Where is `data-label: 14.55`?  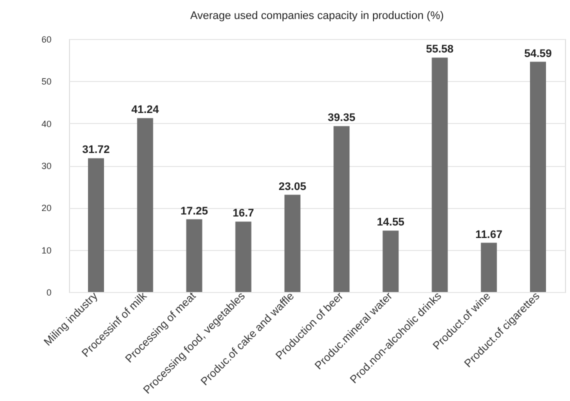 data-label: 14.55 is located at coordinates (390, 222).